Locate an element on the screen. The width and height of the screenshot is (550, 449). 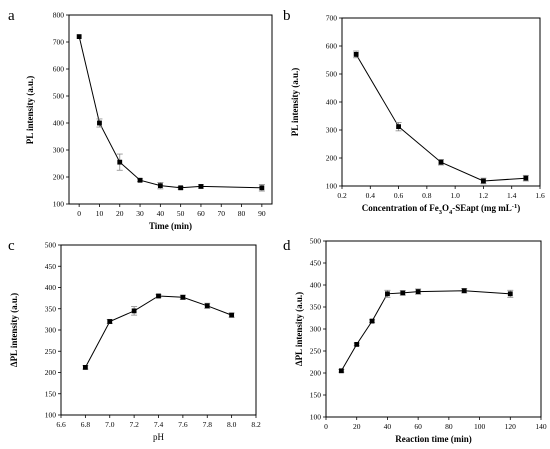
plot-frame is located at coordinates (158, 330).